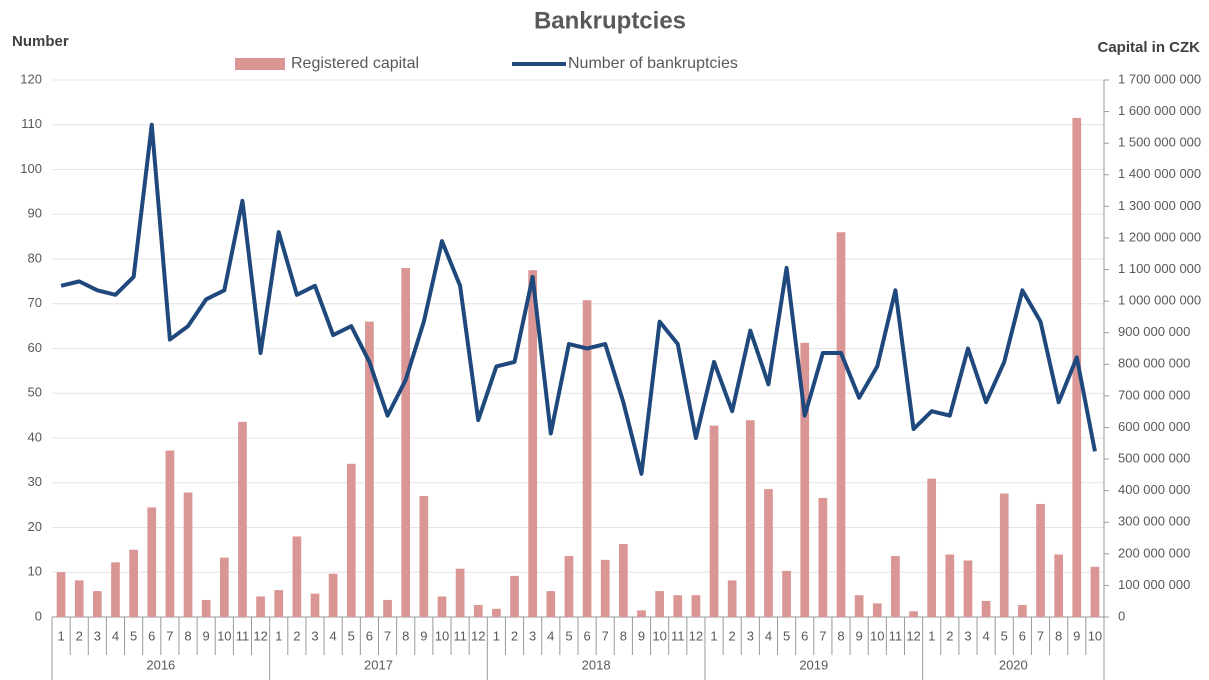  What do you see at coordinates (35, 526) in the screenshot?
I see `y-tick-label: 20` at bounding box center [35, 526].